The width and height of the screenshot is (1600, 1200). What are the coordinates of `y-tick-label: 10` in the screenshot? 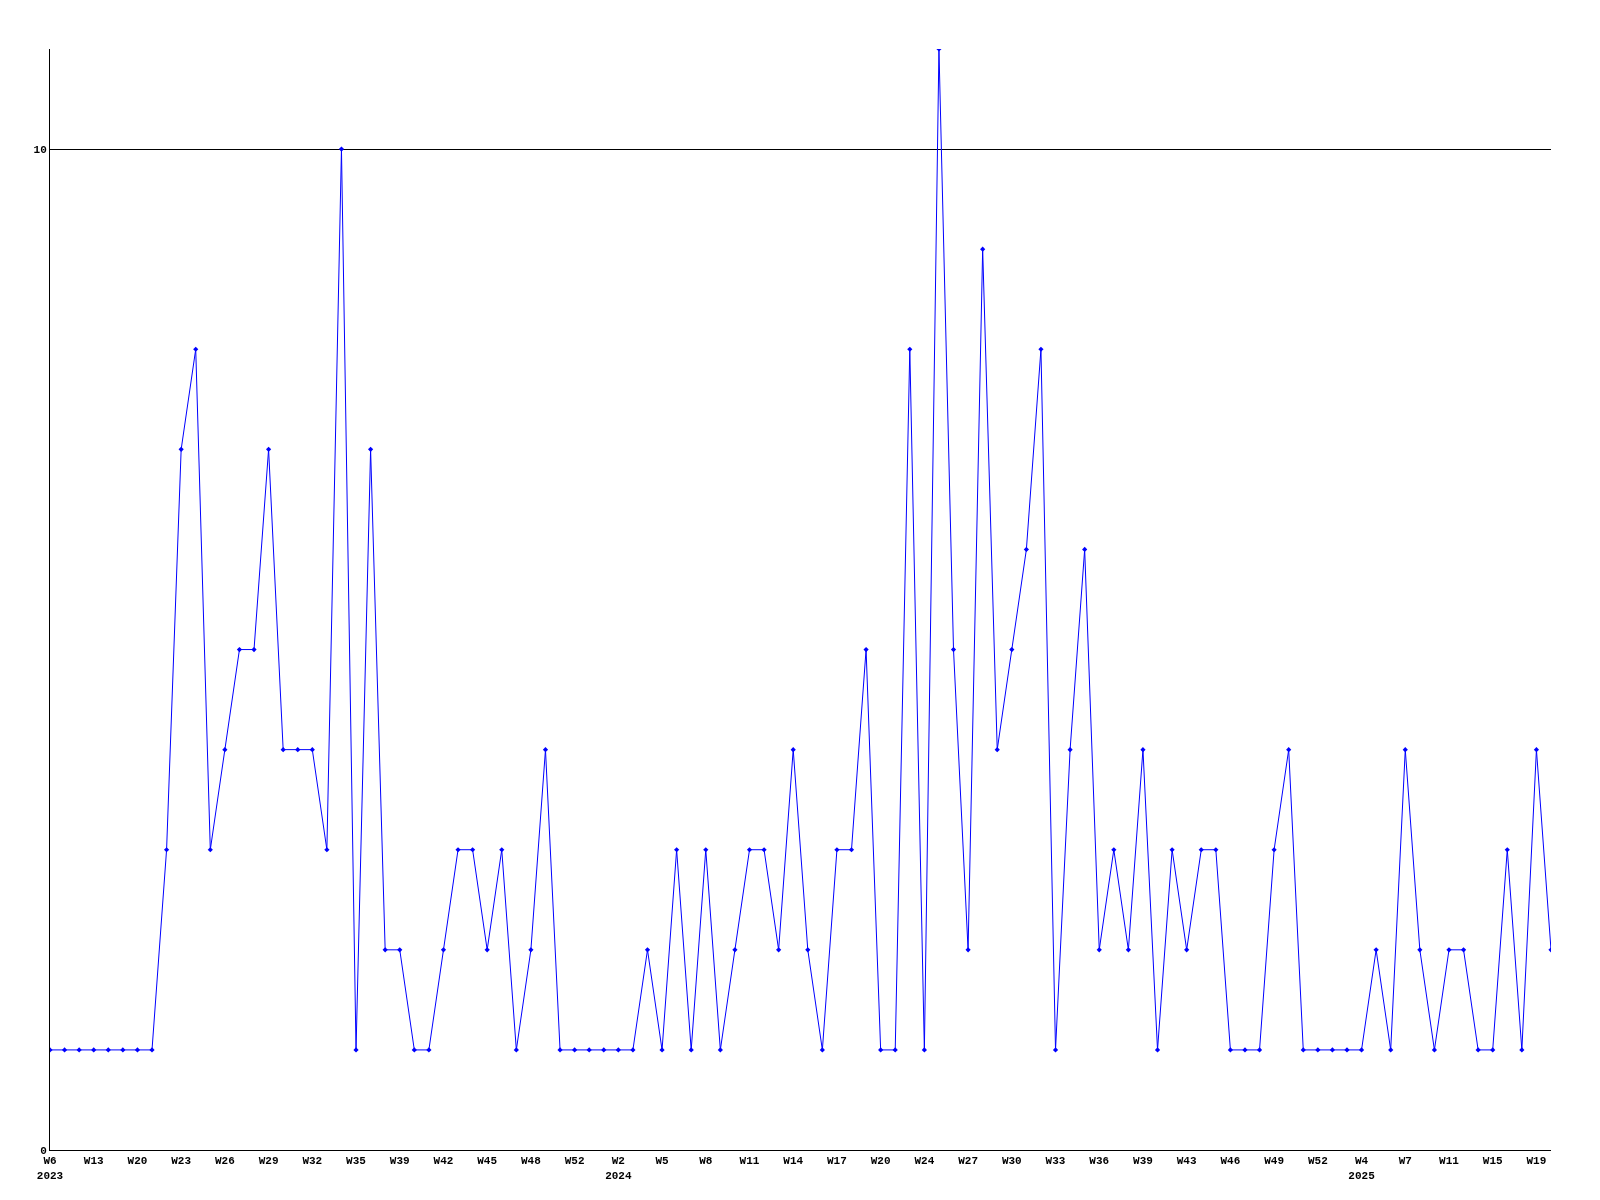 It's located at (40, 149).